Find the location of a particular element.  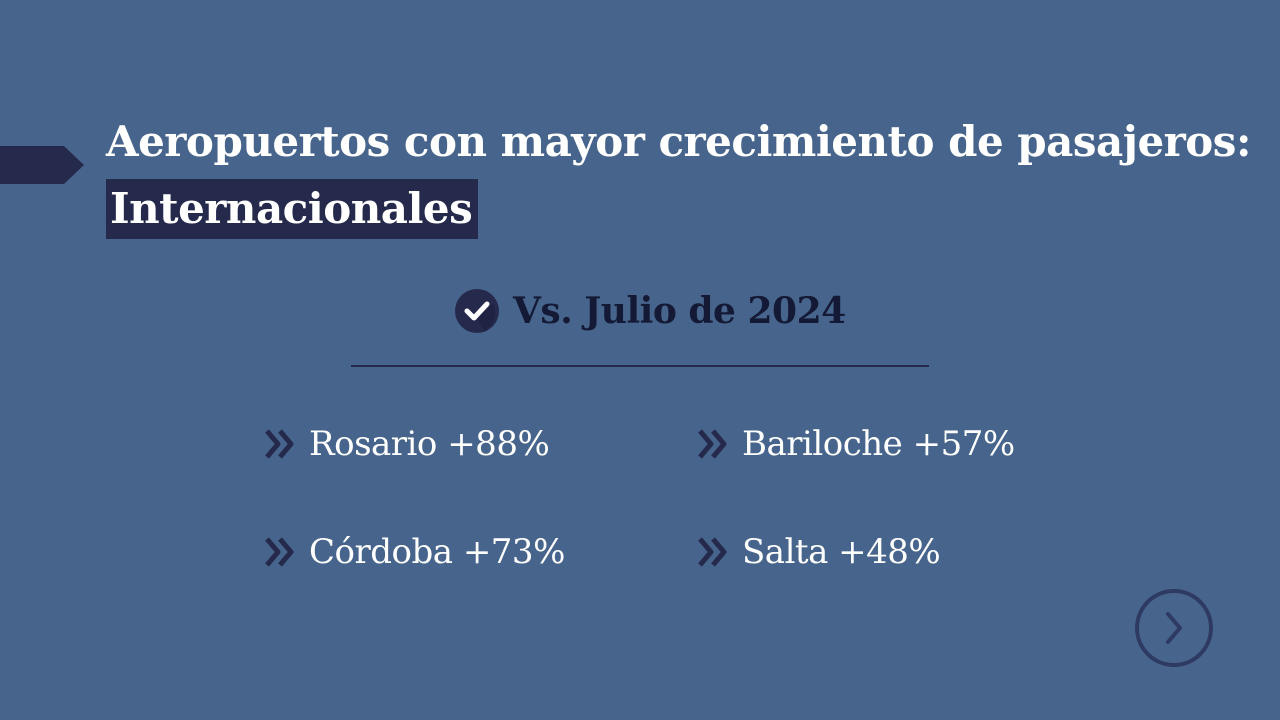

next-slide-button is located at coordinates (1174, 628).